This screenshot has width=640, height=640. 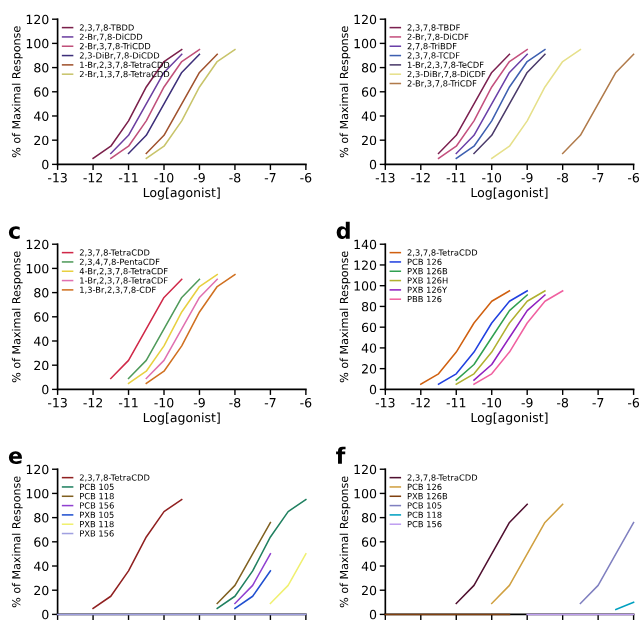 I want to click on chart-title: e, so click(x=15, y=457).